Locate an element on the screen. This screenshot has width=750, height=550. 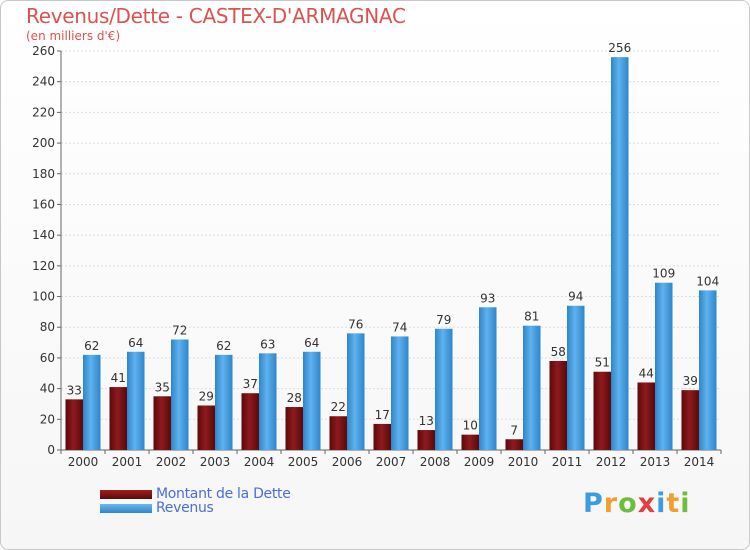
x-tick-label: 2005 is located at coordinates (303, 462).